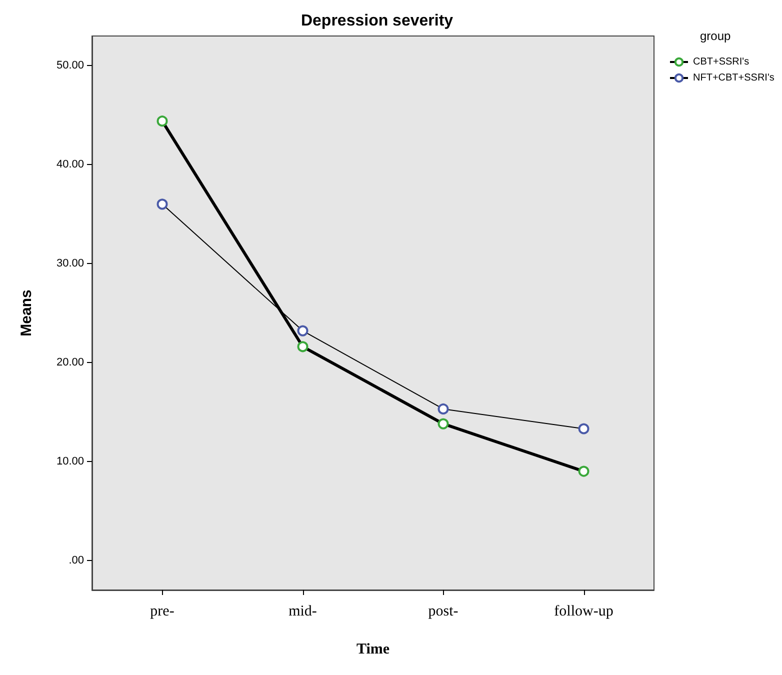  I want to click on chart-title: Depression severity, so click(377, 21).